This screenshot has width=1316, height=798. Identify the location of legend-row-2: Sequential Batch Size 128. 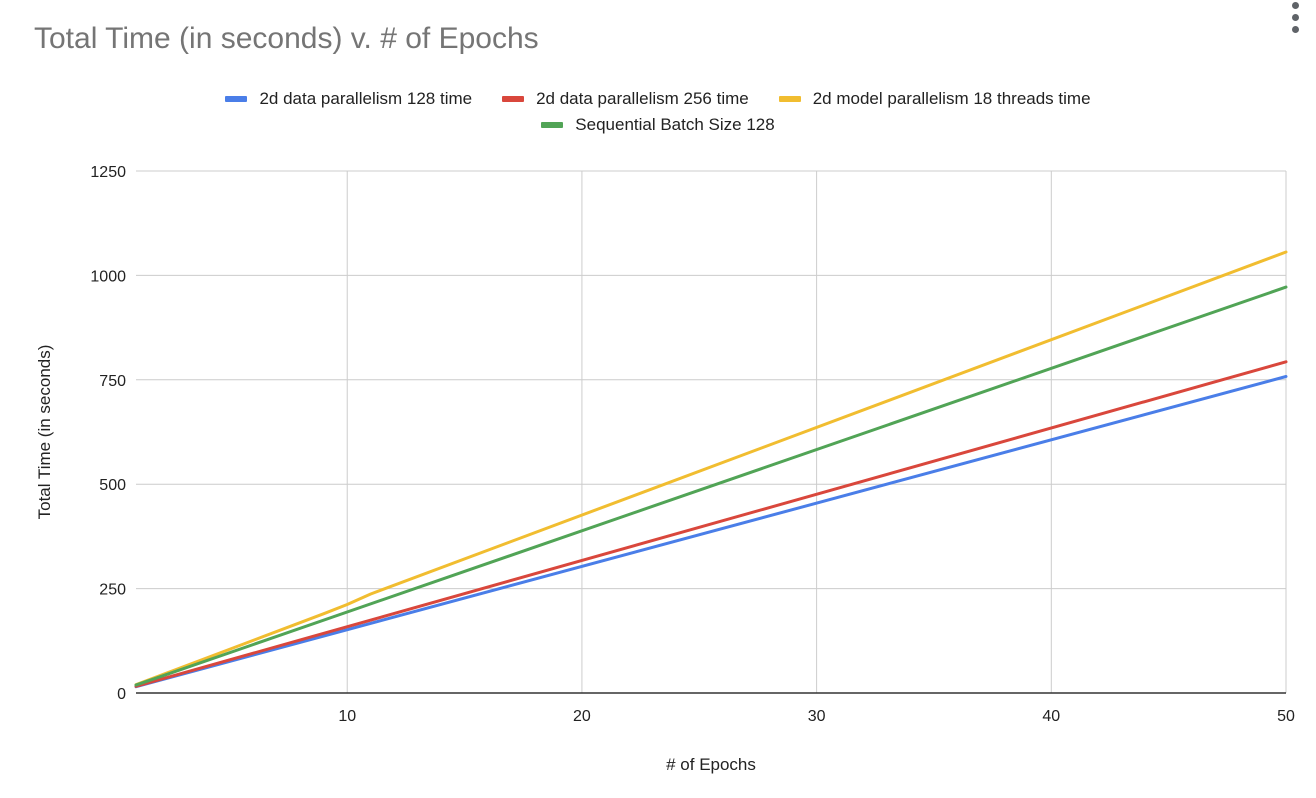
(658, 125).